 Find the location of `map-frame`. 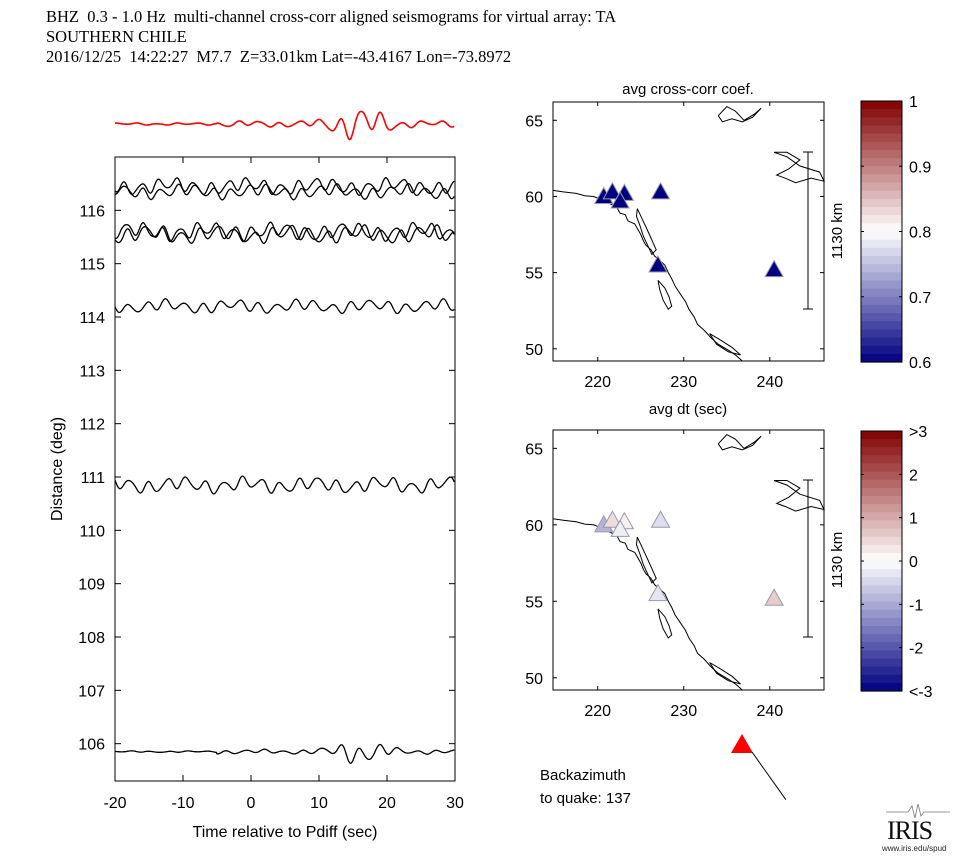

map-frame is located at coordinates (688, 231).